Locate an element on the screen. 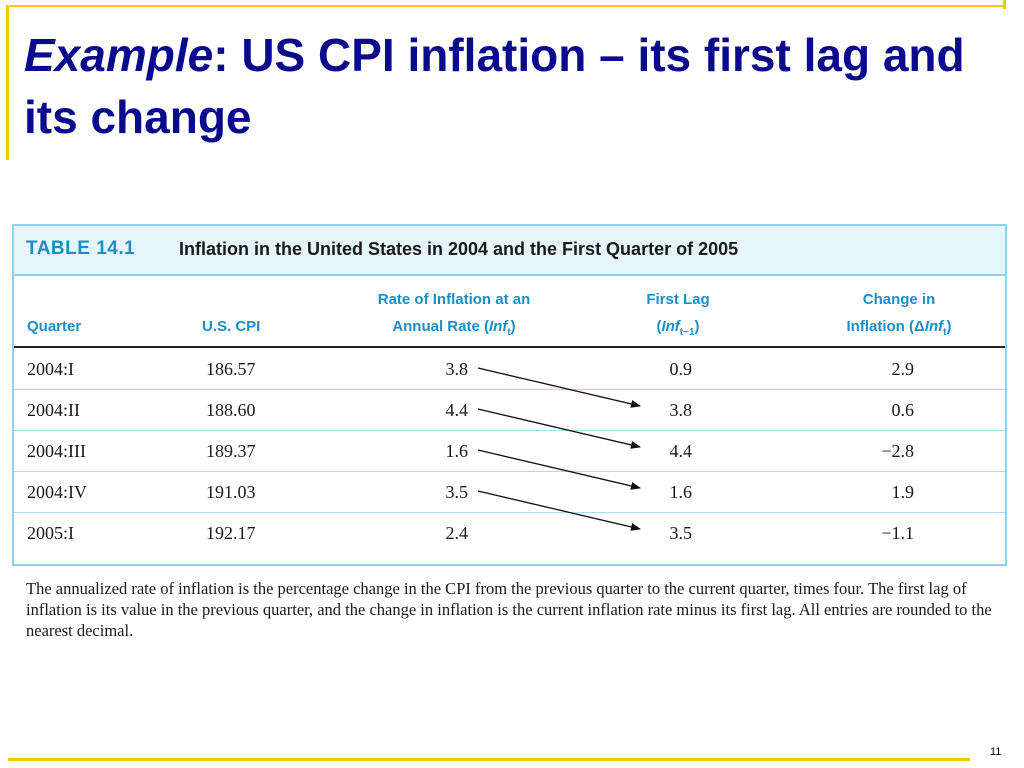 The width and height of the screenshot is (1024, 768). cell-inflation: 2.4 is located at coordinates (457, 533).